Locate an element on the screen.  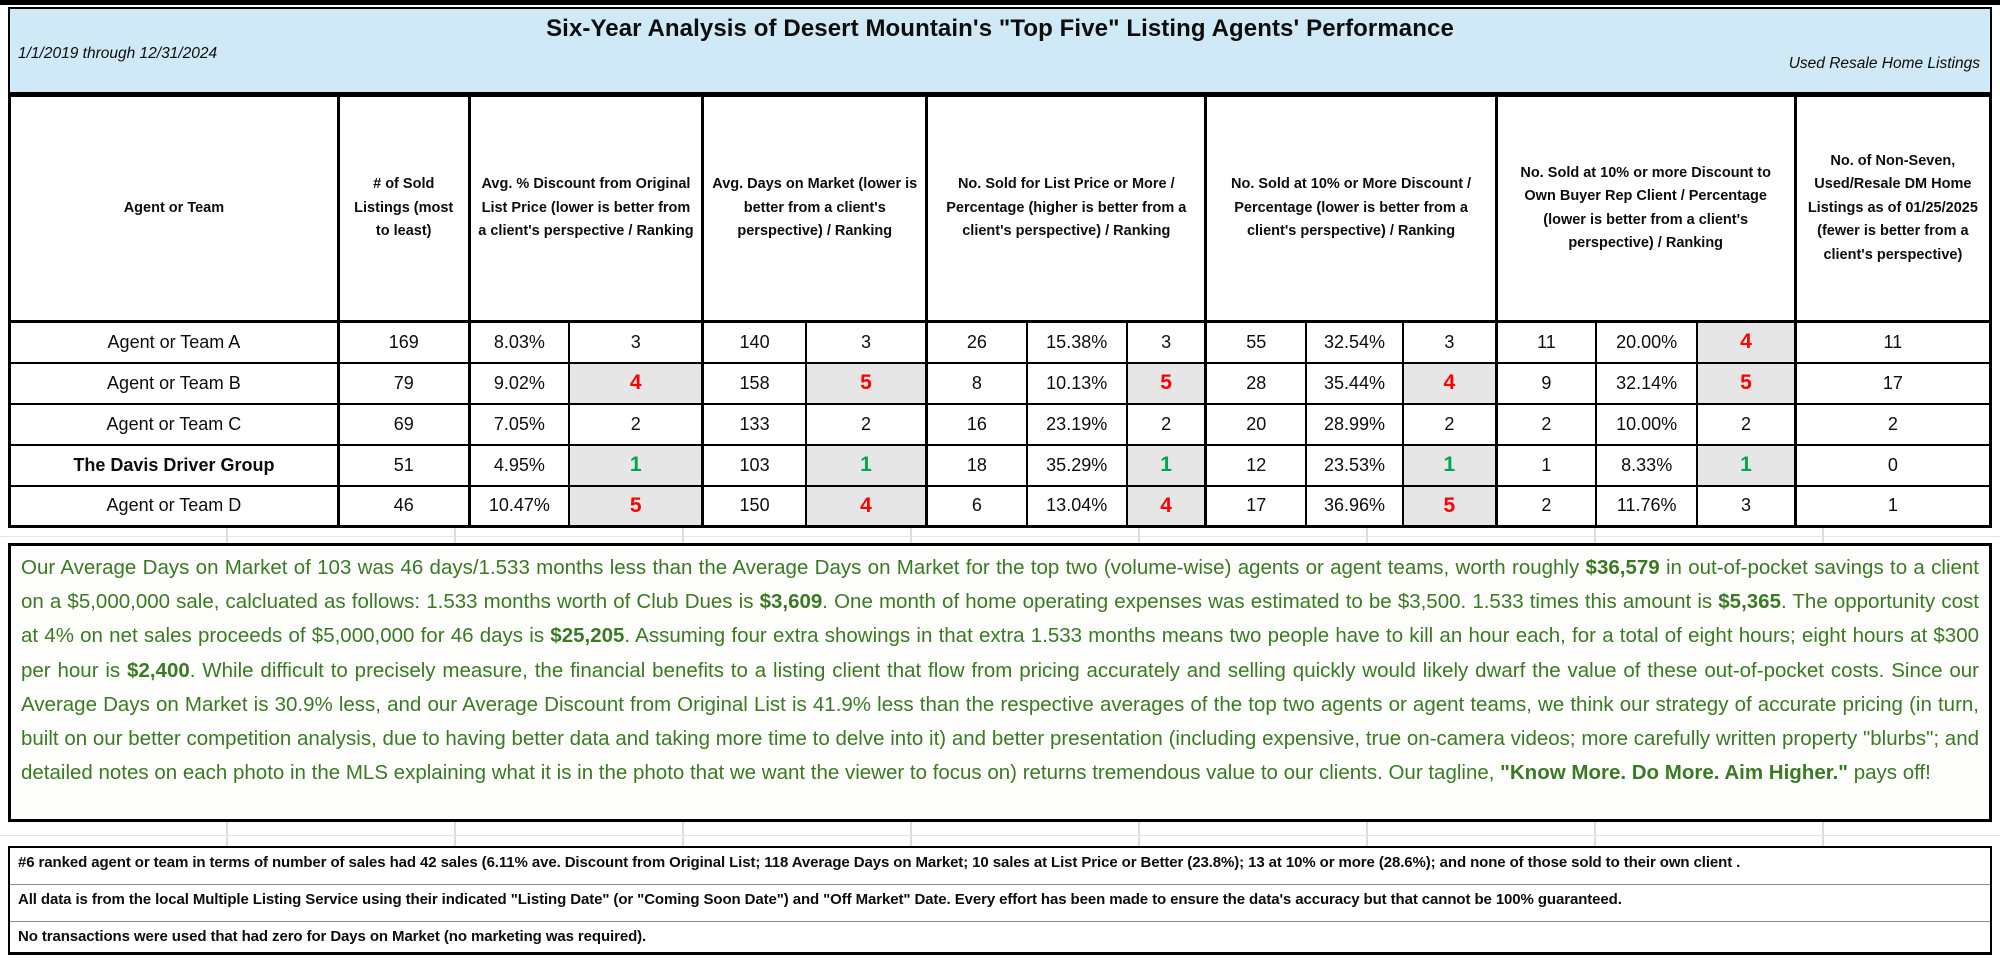
avg-discount-cell: 8.03% is located at coordinates (519, 342).